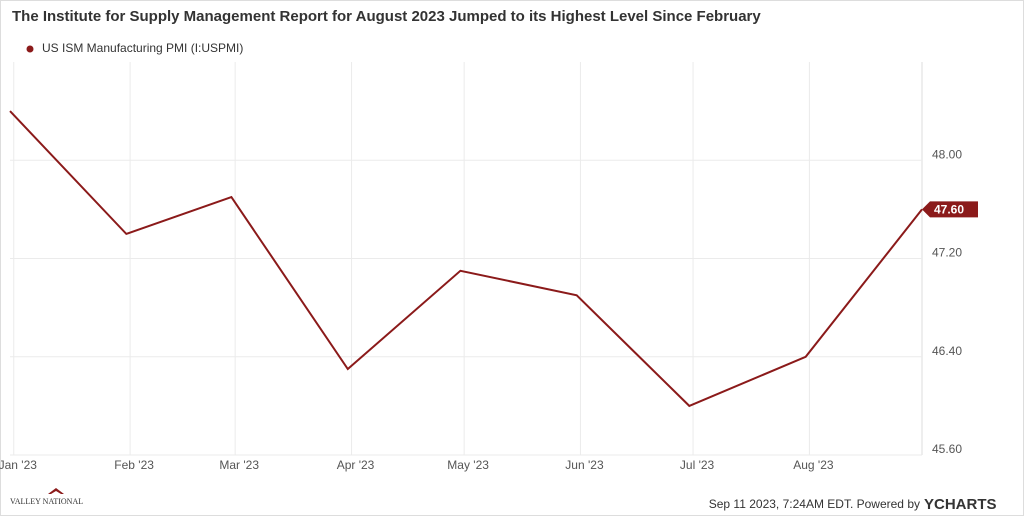  Describe the element at coordinates (813, 465) in the screenshot. I see `x-tick-label: Aug '23` at that location.